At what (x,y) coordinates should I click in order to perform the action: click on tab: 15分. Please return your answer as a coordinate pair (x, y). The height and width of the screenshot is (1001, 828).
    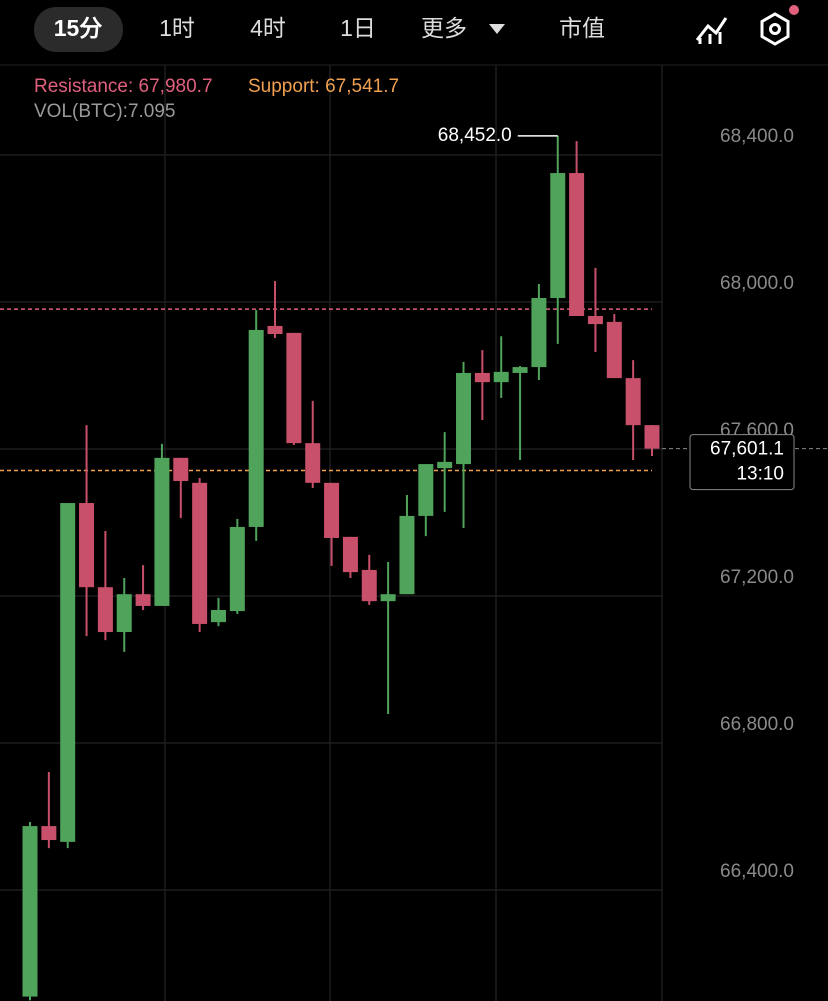
    Looking at the image, I should click on (78, 28).